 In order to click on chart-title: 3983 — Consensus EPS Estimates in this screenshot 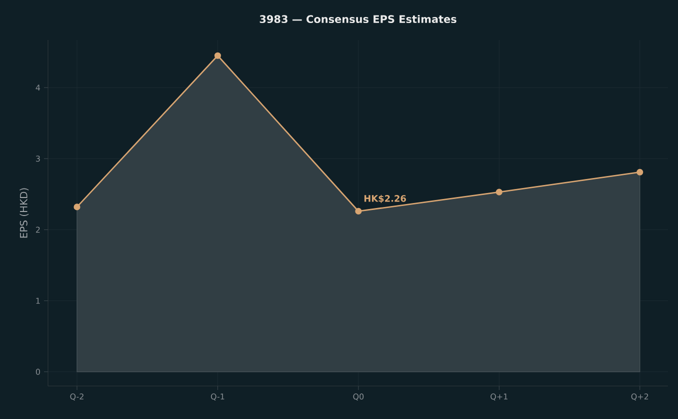, I will do `click(358, 19)`.